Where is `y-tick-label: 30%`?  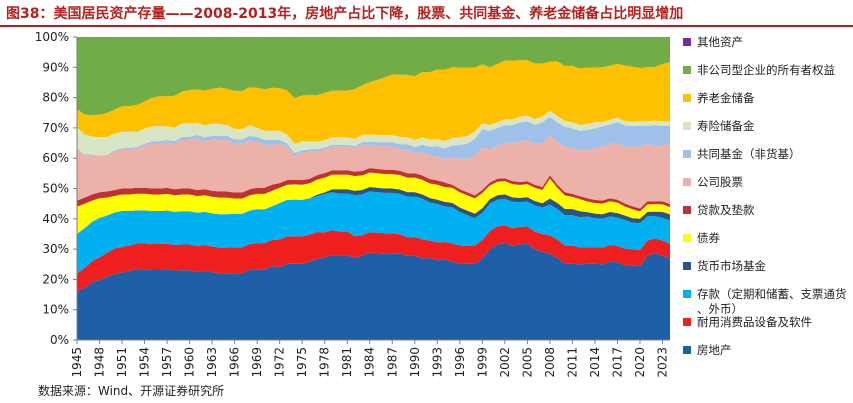 y-tick-label: 30% is located at coordinates (55, 249).